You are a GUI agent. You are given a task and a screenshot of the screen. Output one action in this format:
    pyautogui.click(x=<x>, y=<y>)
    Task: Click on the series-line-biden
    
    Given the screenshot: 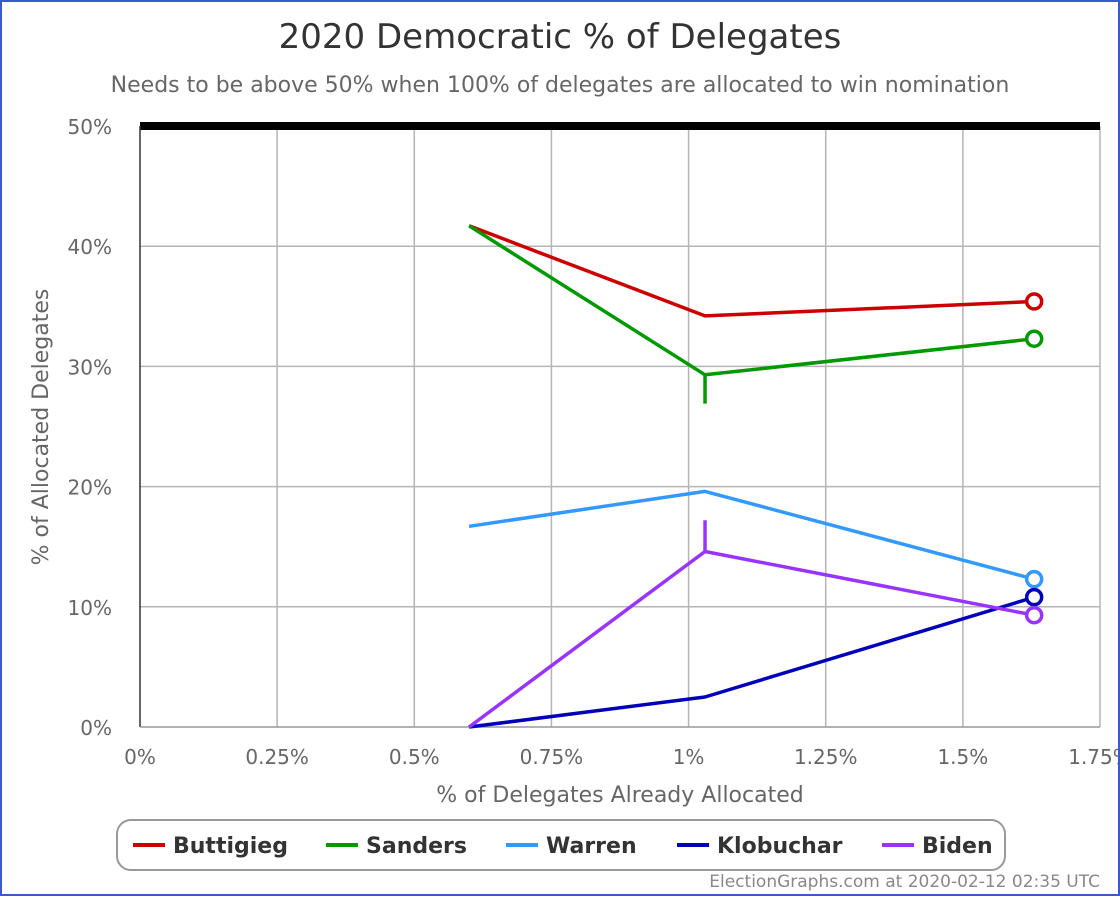 What is the action you would take?
    pyautogui.click(x=751, y=639)
    